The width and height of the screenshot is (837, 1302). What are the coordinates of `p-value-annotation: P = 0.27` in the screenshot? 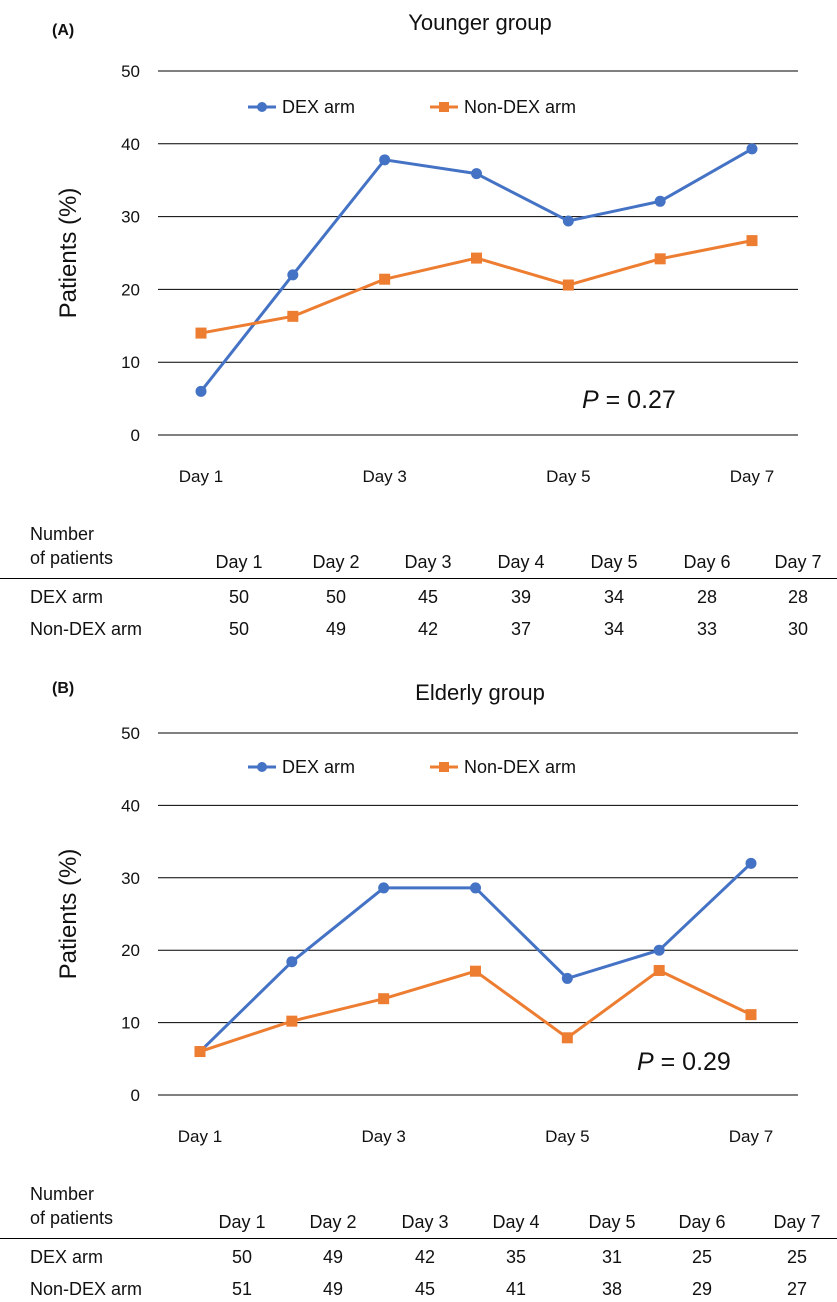 It's located at (629, 400).